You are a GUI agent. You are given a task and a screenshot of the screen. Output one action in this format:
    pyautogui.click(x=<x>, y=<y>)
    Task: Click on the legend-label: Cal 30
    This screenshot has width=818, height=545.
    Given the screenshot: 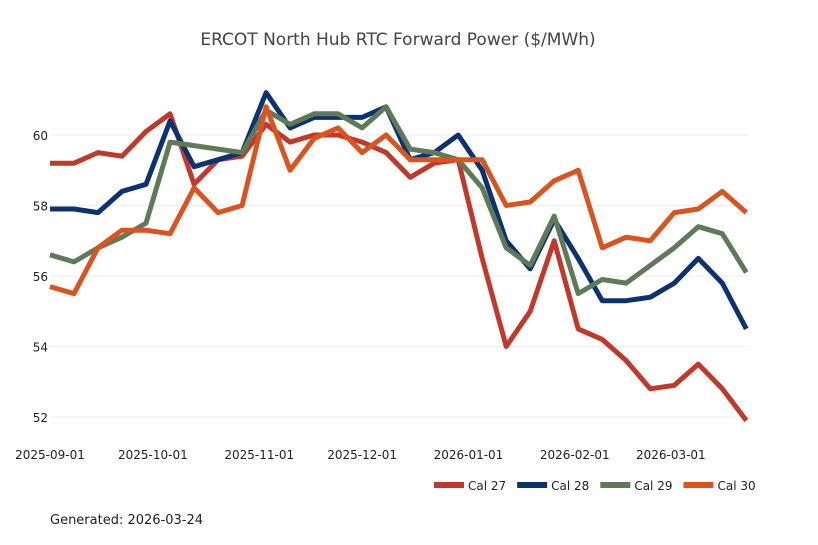 What is the action you would take?
    pyautogui.click(x=736, y=486)
    